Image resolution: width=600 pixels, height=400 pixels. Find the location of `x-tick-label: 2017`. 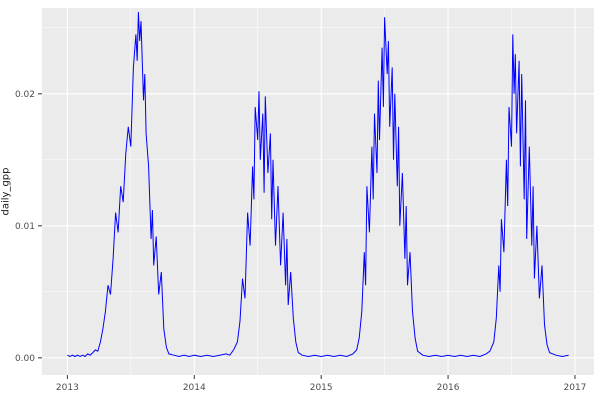

x-tick-label: 2017 is located at coordinates (575, 388).